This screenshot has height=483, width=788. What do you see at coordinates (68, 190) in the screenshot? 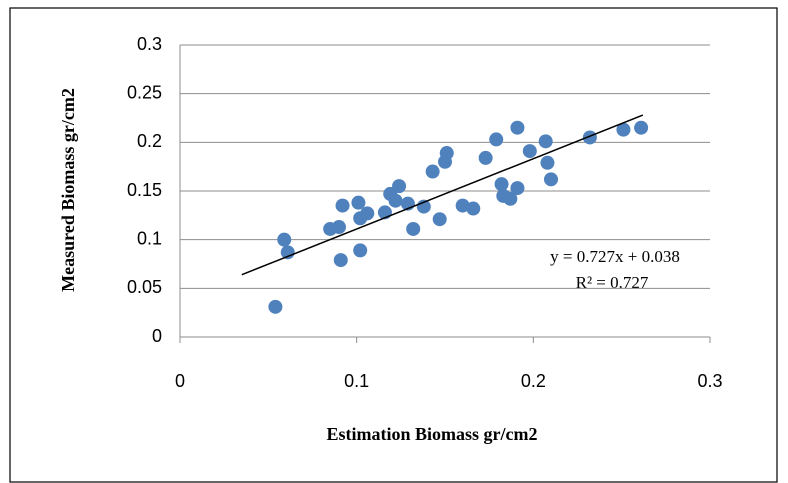
I see `y-axis-label: Measured Biomass gr/cm2` at bounding box center [68, 190].